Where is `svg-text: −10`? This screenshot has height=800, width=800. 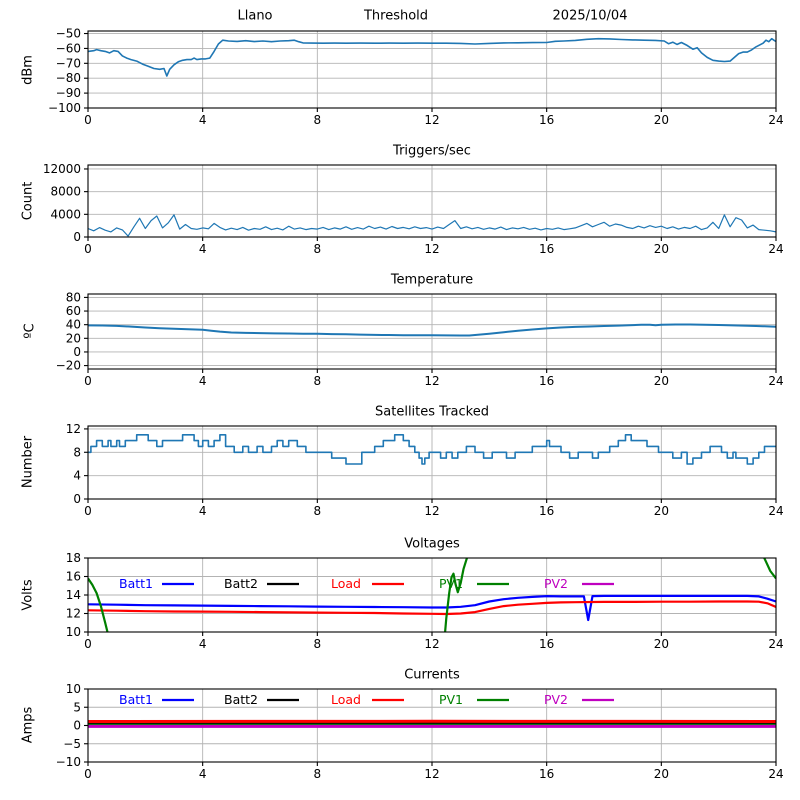
svg-text: −10 is located at coordinates (68, 762).